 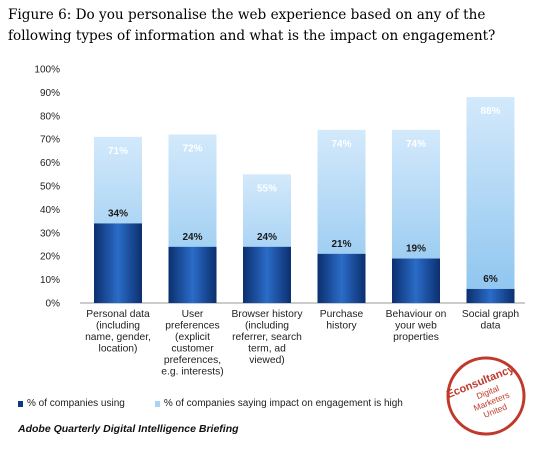 I want to click on category-label-line: Purchase, so click(x=342, y=314).